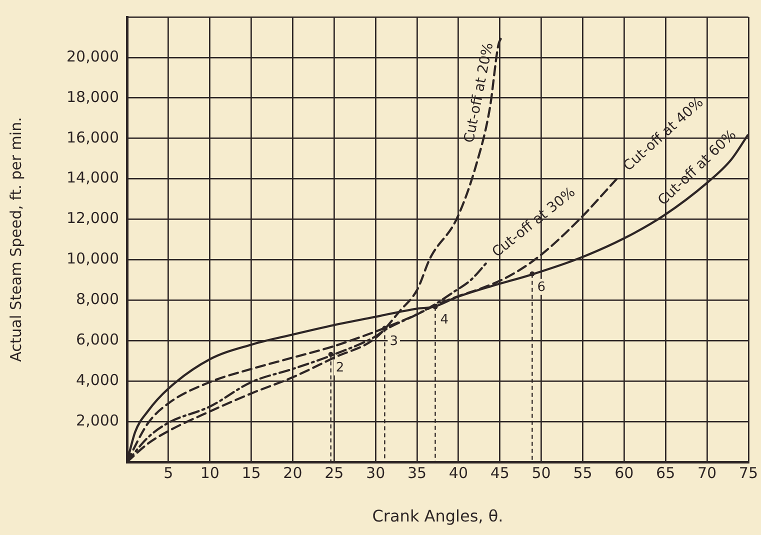 This screenshot has width=761, height=535. I want to click on y-tick-label: 14,000, so click(92, 177).